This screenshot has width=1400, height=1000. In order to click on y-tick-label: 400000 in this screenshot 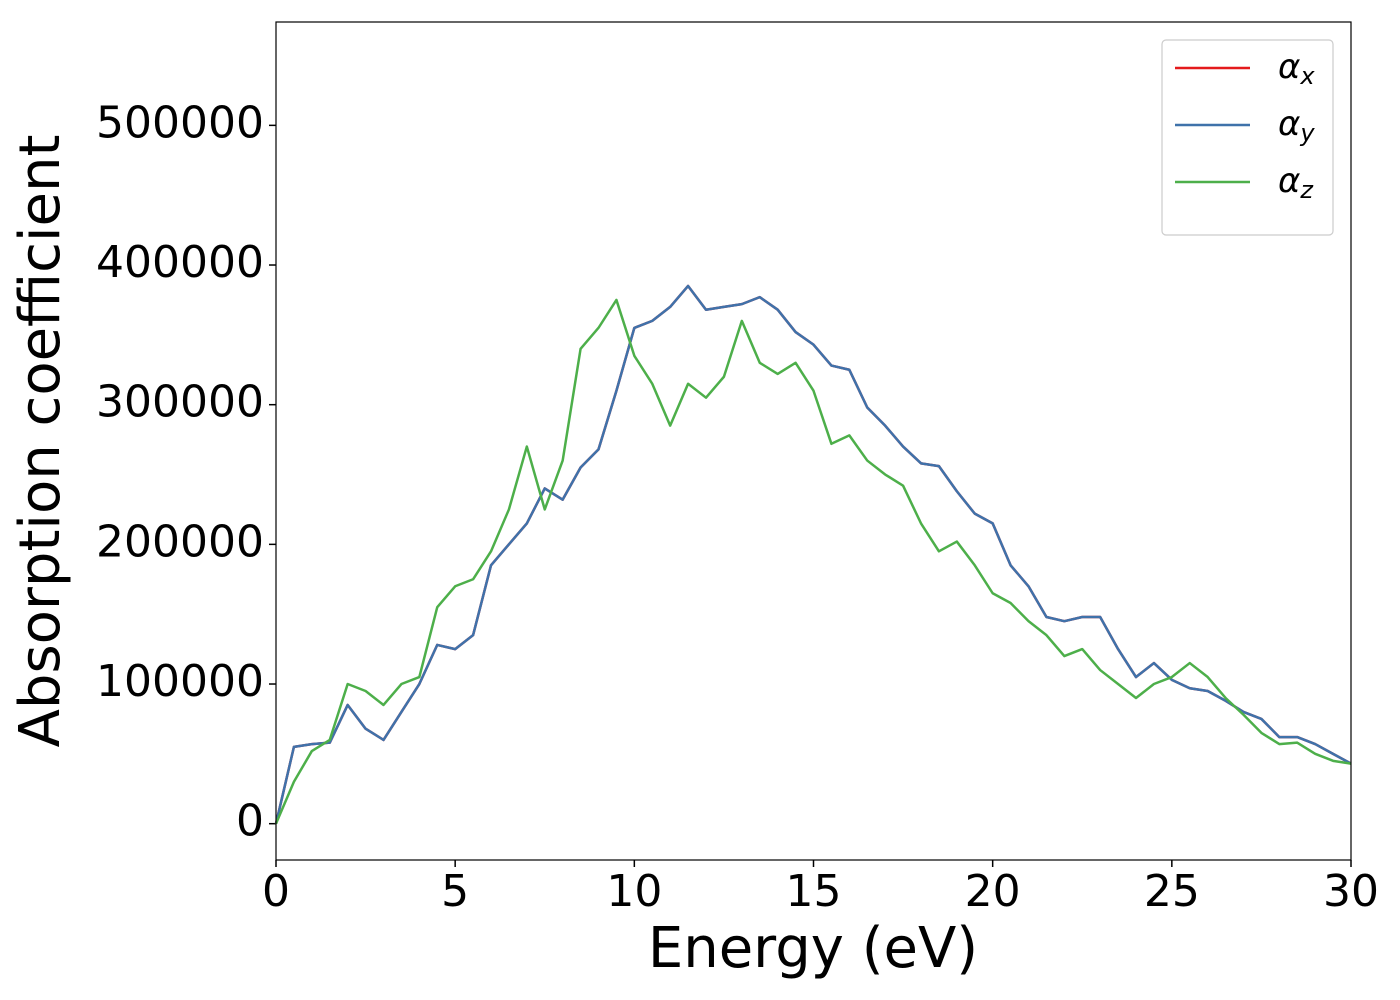, I will do `click(180, 262)`.